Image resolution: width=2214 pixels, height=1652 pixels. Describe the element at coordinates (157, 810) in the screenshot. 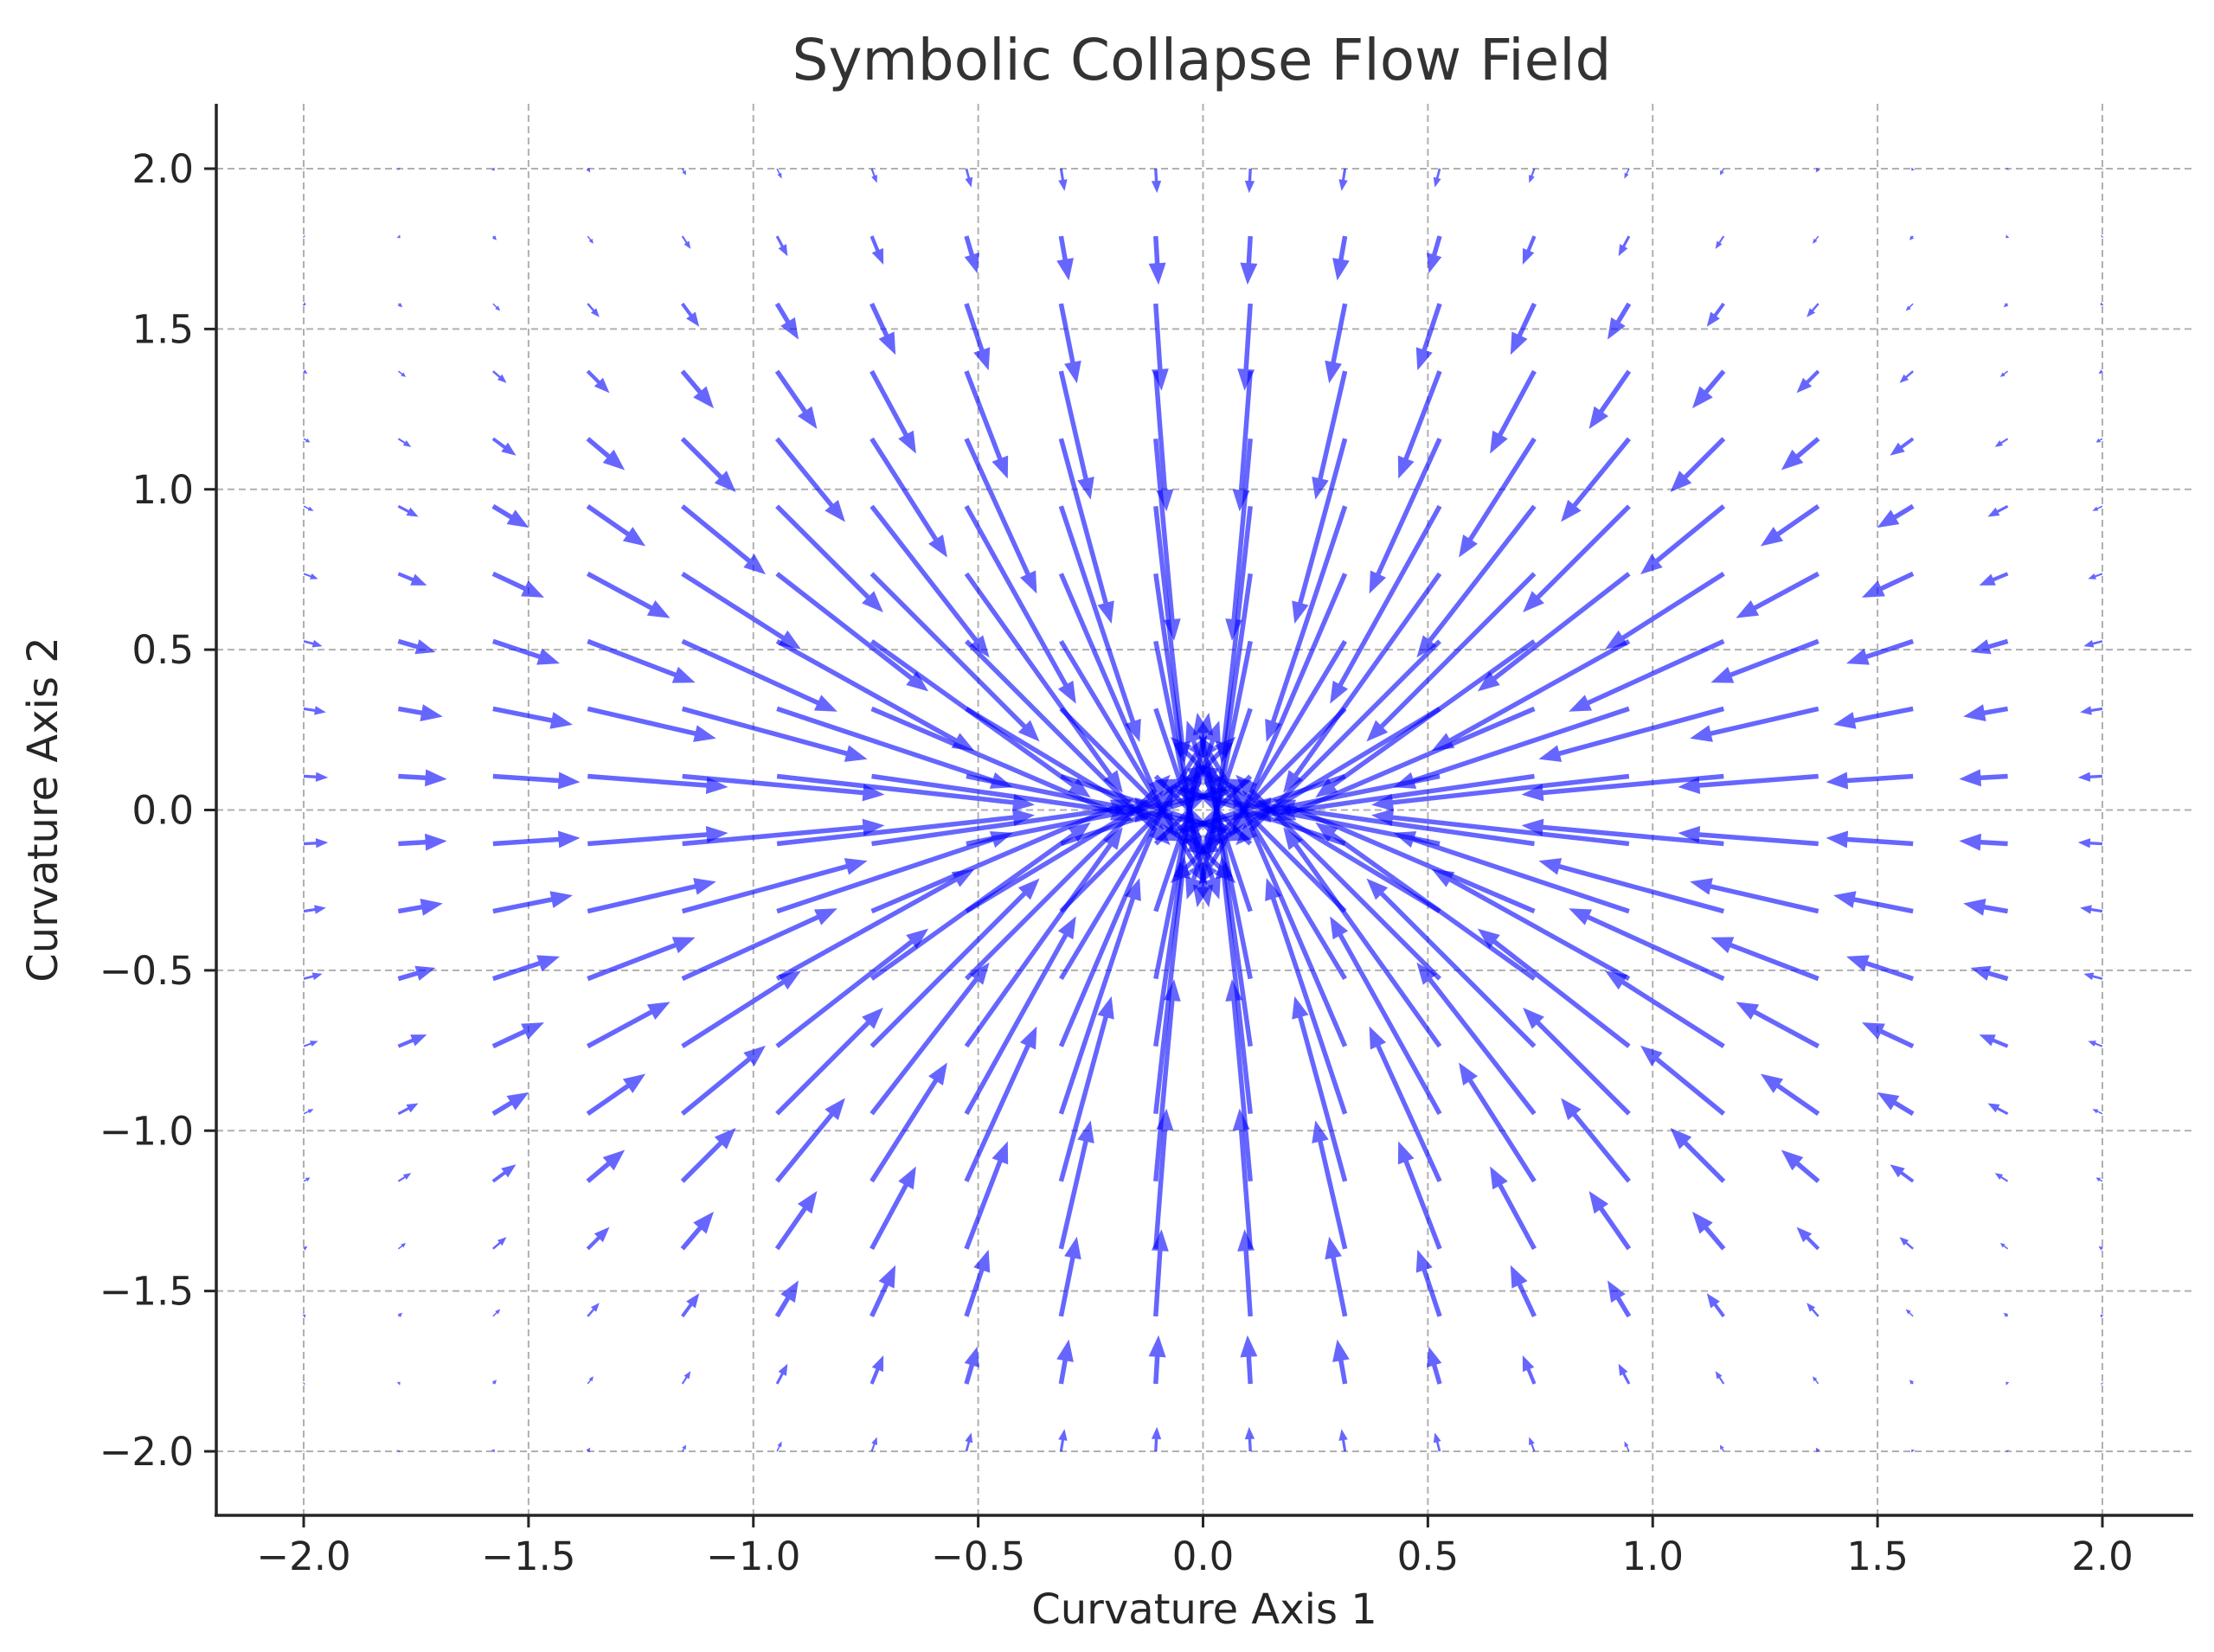

I see `y-axis-ticks: −2.0 −1.5 −1.0 −0.5 0.0 0.5 1.0 1.5 2.0` at that location.